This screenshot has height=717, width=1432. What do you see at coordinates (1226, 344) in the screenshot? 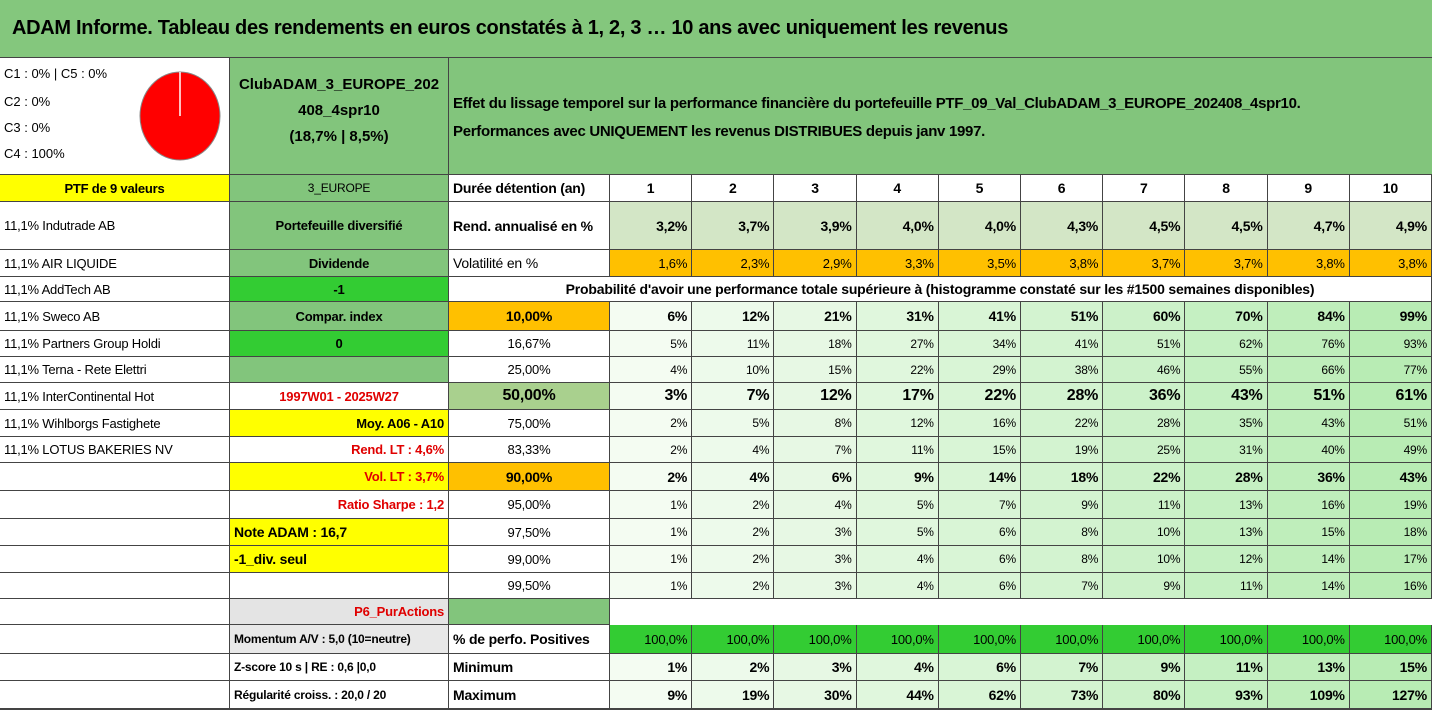
I see `cell: 62%` at bounding box center [1226, 344].